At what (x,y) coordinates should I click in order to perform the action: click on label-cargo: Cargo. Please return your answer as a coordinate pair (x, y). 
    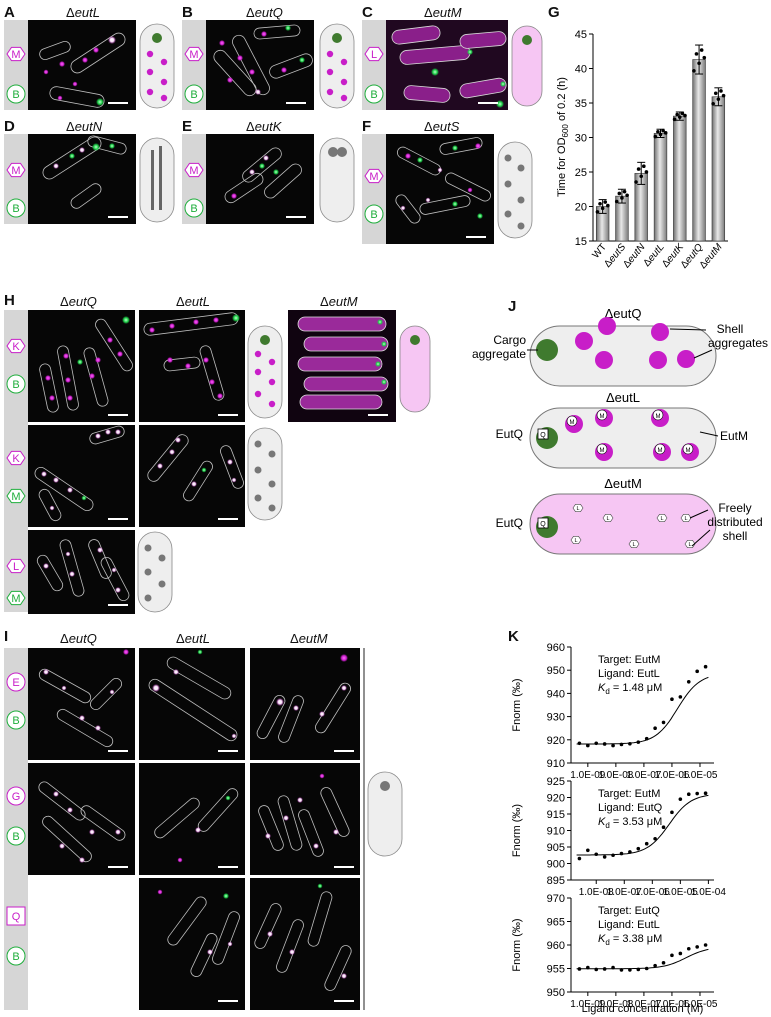
    Looking at the image, I should click on (509, 340).